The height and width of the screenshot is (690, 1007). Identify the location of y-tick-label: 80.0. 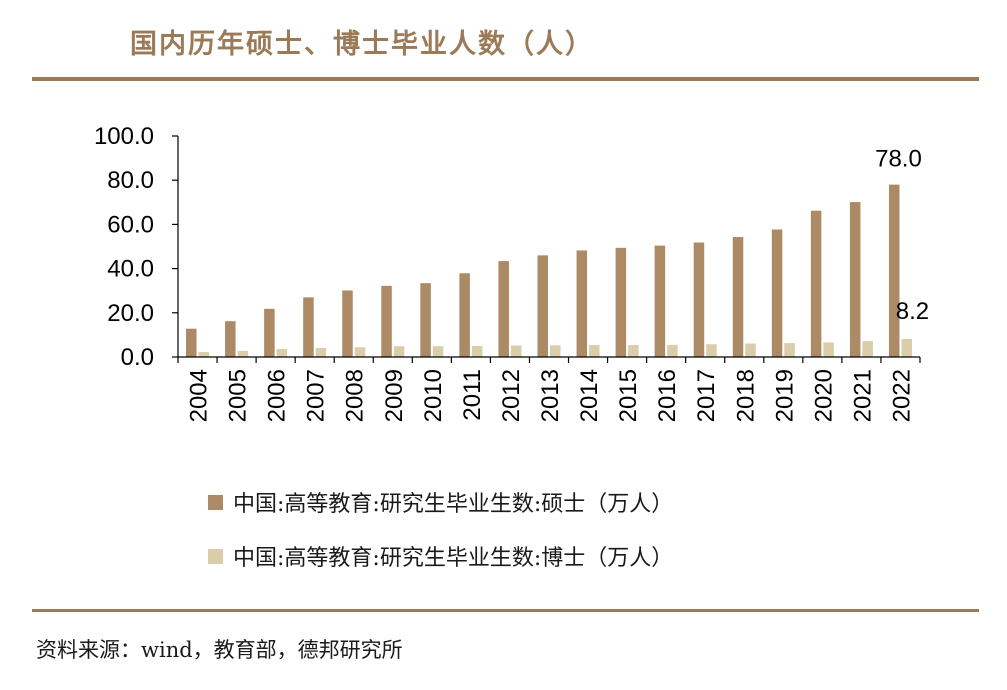
(130, 180).